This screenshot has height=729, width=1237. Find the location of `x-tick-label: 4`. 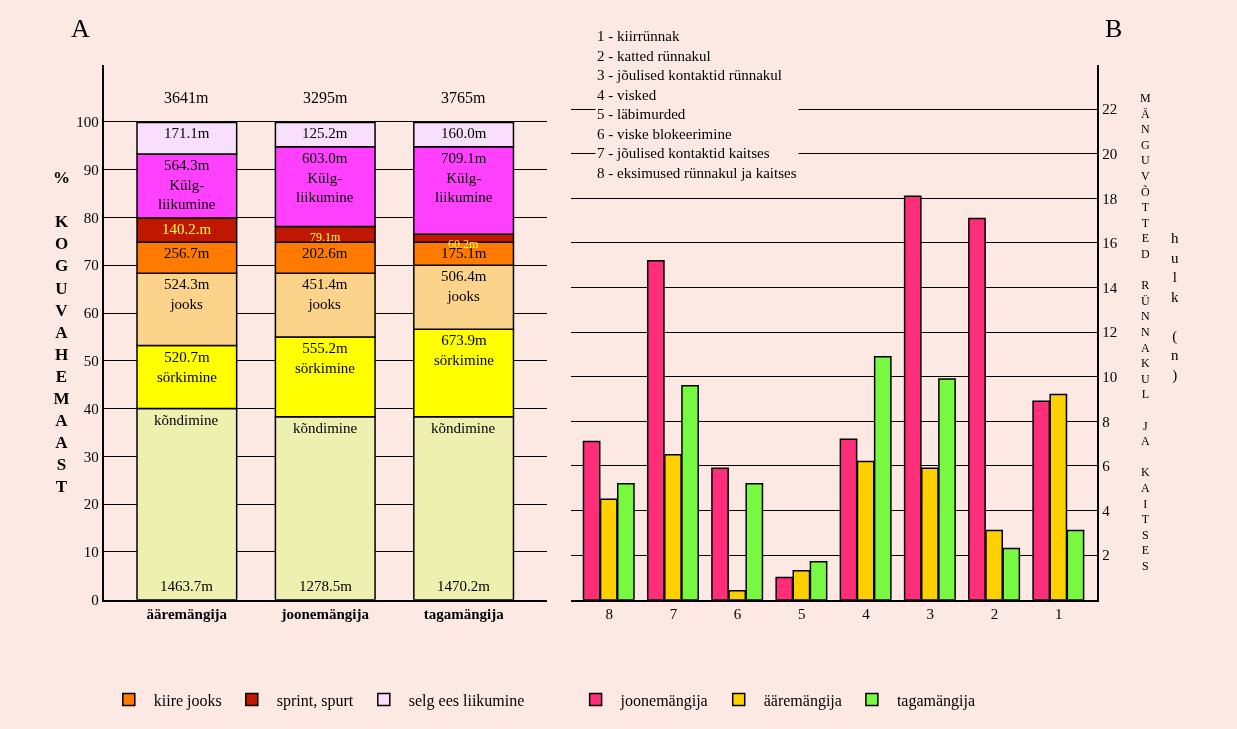

x-tick-label: 4 is located at coordinates (866, 614).